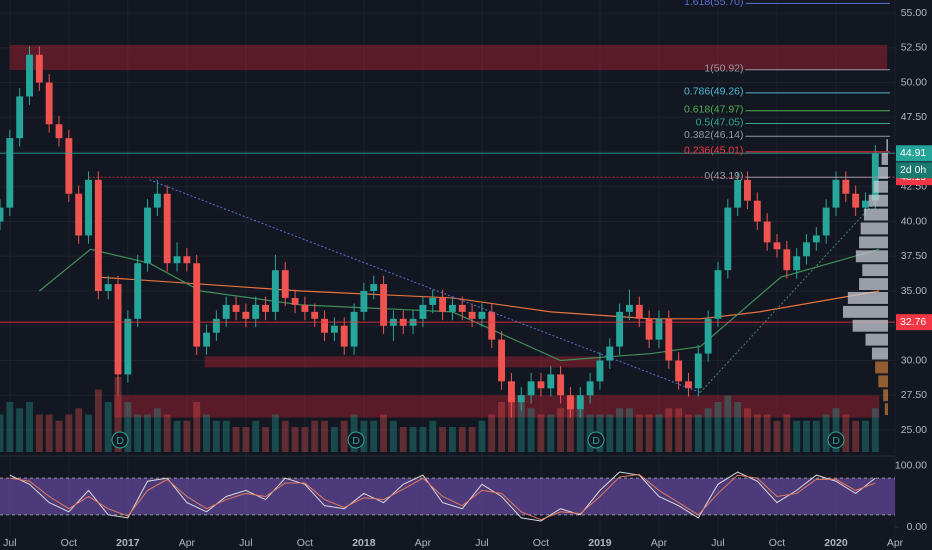 The image size is (932, 550). What do you see at coordinates (914, 291) in the screenshot?
I see `y-tick-label: 35.00` at bounding box center [914, 291].